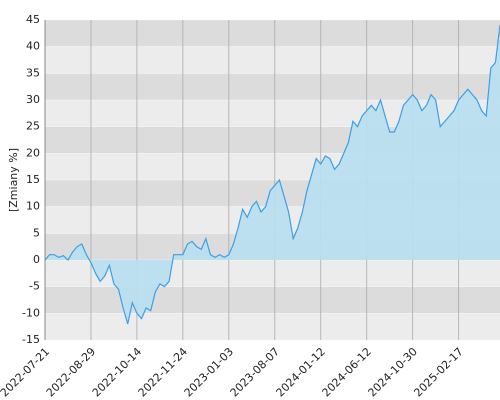  Describe the element at coordinates (33, 46) in the screenshot. I see `y-tick-label: 40` at that location.